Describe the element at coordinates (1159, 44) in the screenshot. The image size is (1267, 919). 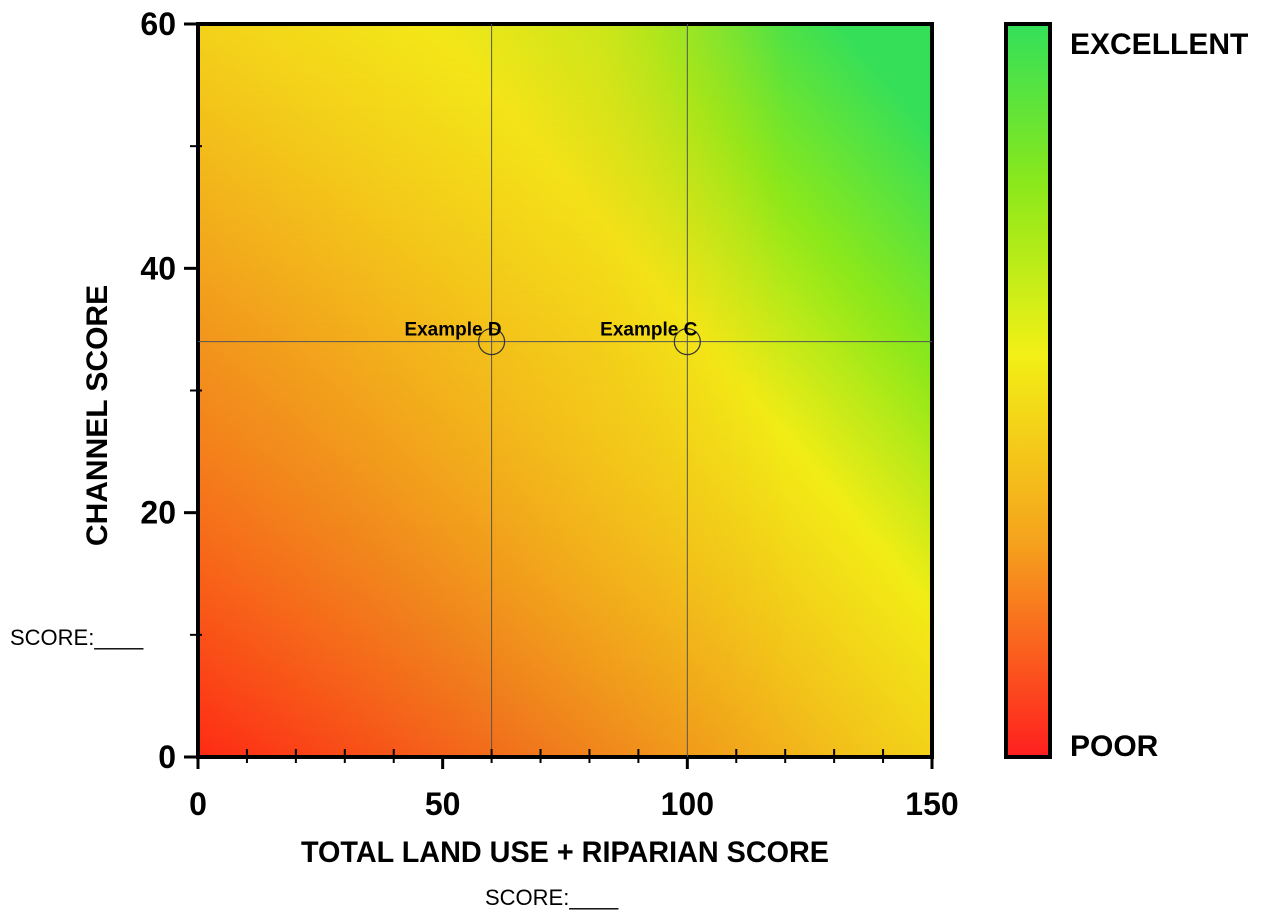
I see `colorbar-top-label: EXCELLENT` at that location.